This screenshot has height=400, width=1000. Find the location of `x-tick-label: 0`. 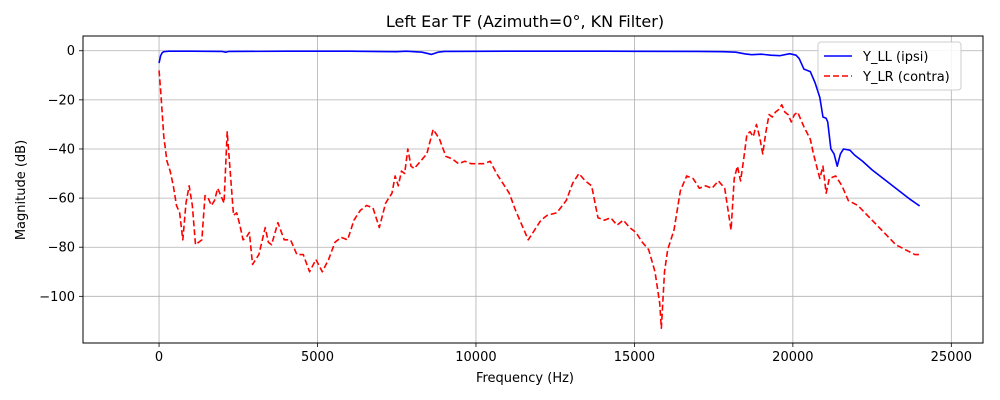

x-tick-label: 0 is located at coordinates (159, 357).